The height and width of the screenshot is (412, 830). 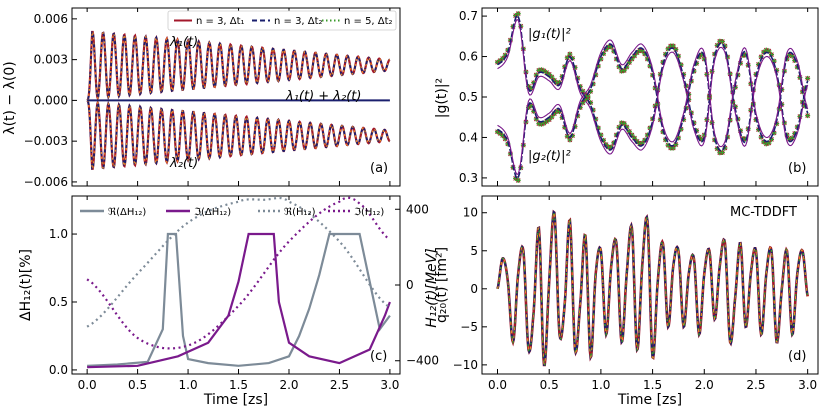 I want to click on panel-c-legend: ℜ(ΔH₁₂) ℑ(ΔH₁₂) ℜ(H₁₂) ℑ(H₁₂), so click(x=232, y=212).